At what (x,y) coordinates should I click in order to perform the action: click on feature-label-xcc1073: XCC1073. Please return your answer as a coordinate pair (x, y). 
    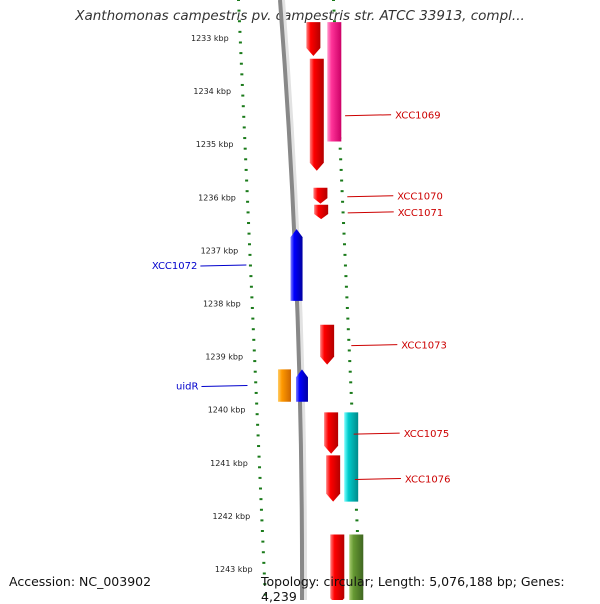
    Looking at the image, I should click on (424, 346).